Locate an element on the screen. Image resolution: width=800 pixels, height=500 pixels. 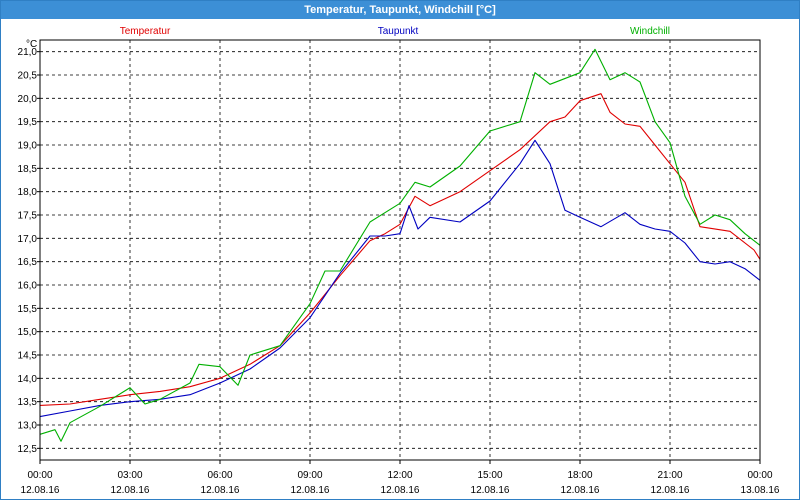
legend-label-taupunkt: Taupunkt is located at coordinates (398, 31).